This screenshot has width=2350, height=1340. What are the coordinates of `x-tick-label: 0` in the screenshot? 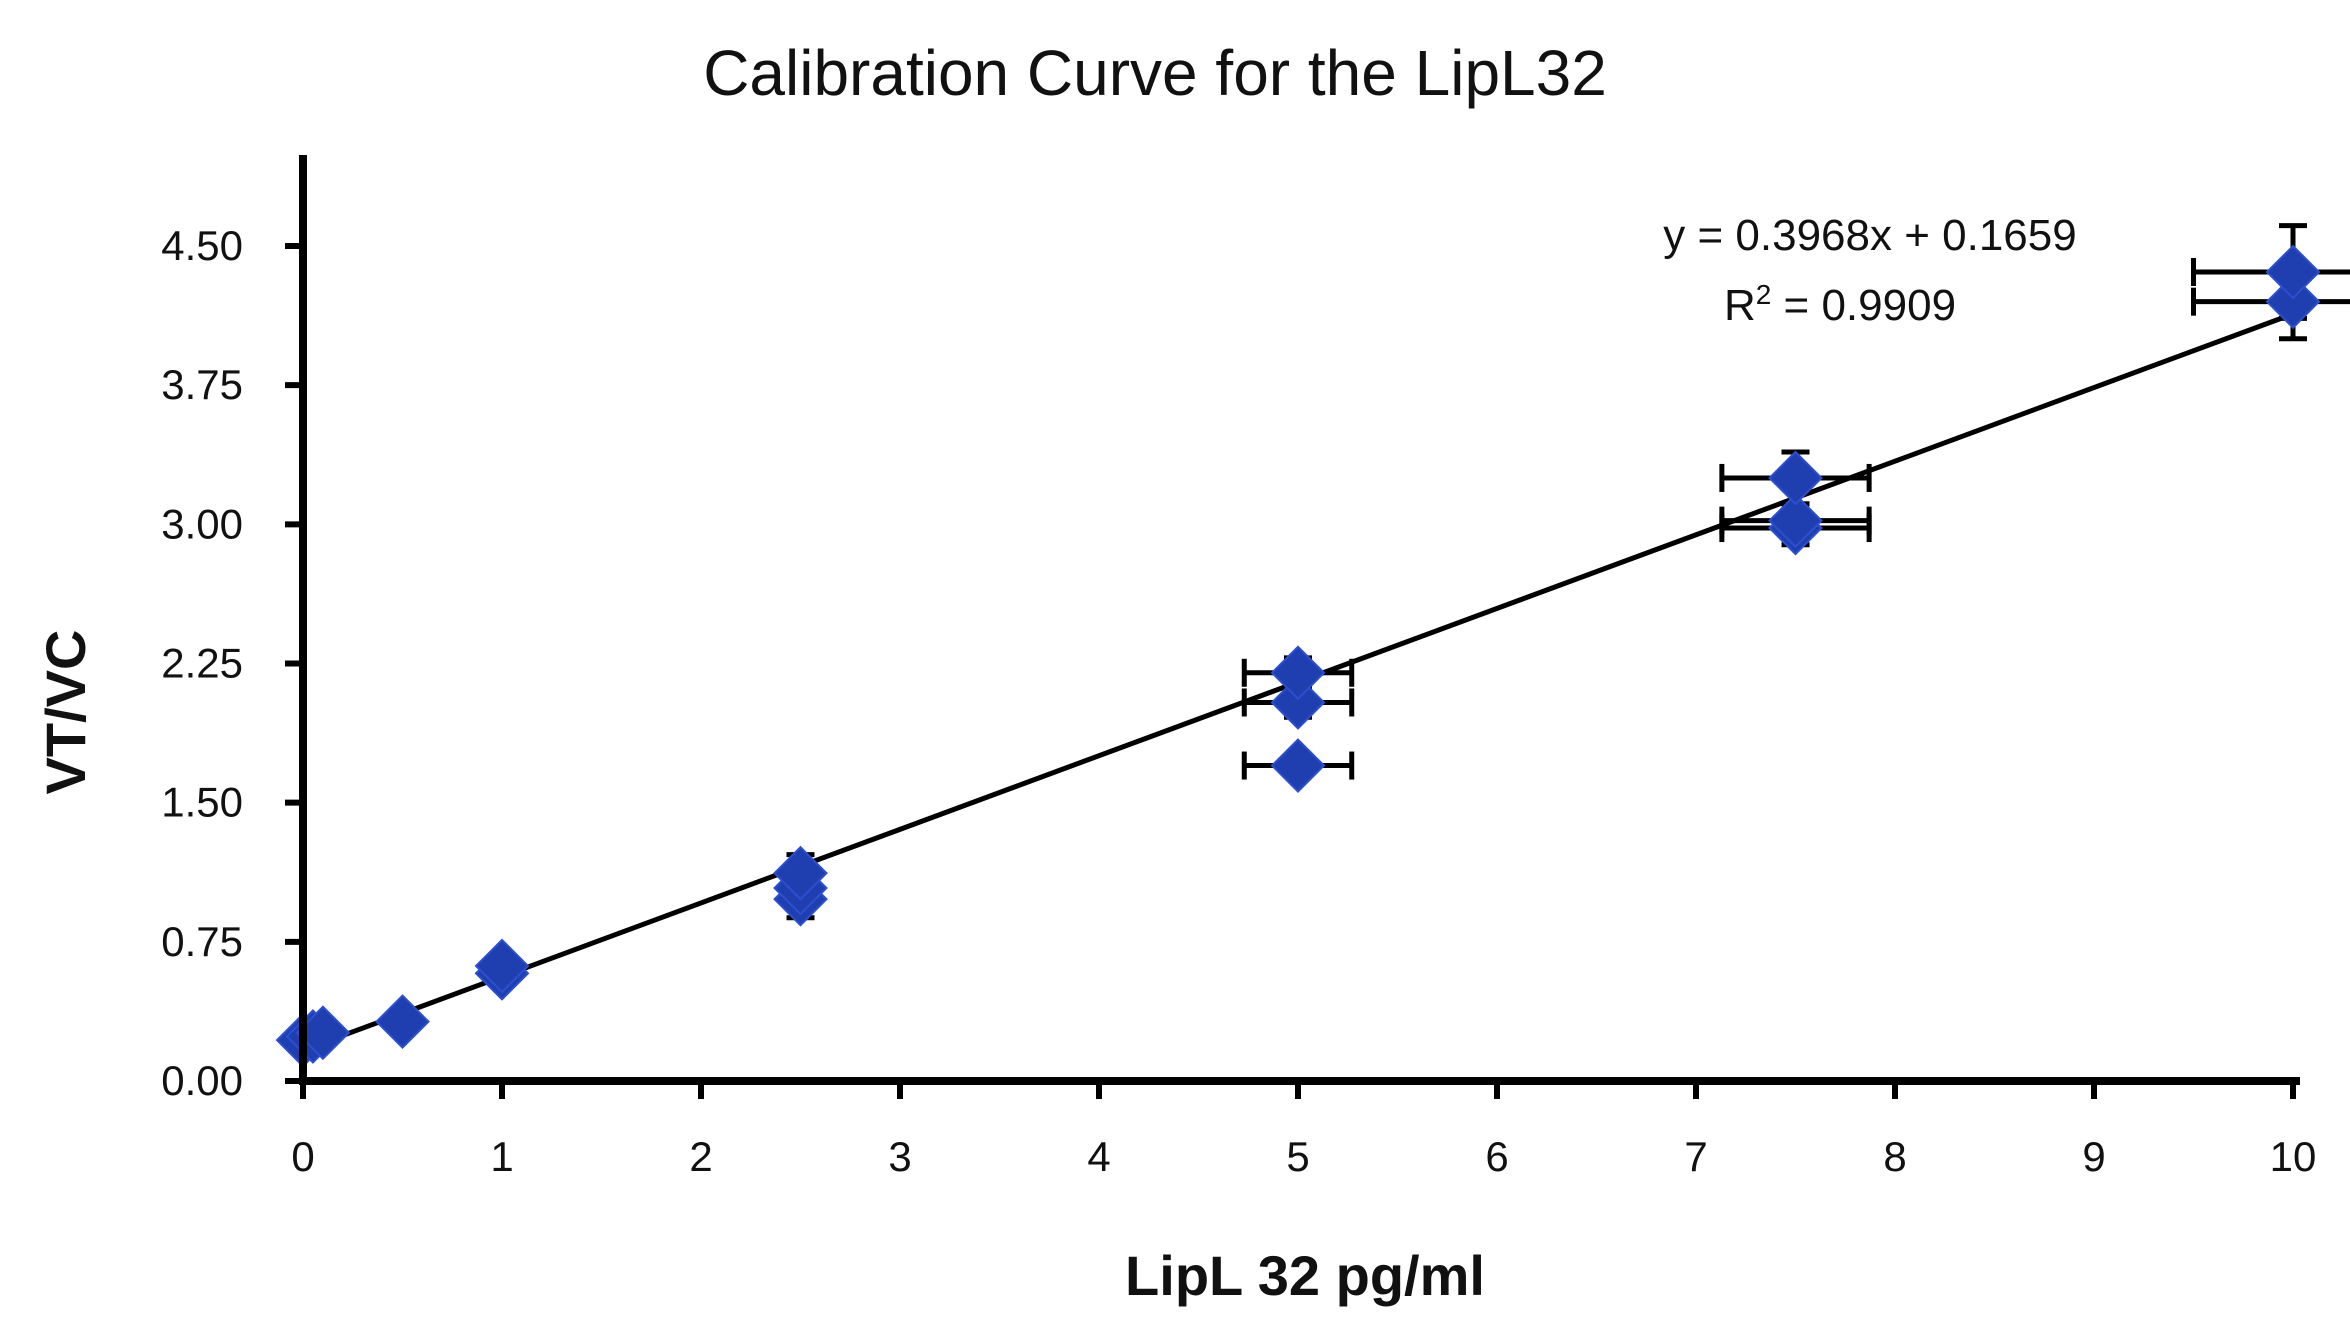 It's located at (302, 1156).